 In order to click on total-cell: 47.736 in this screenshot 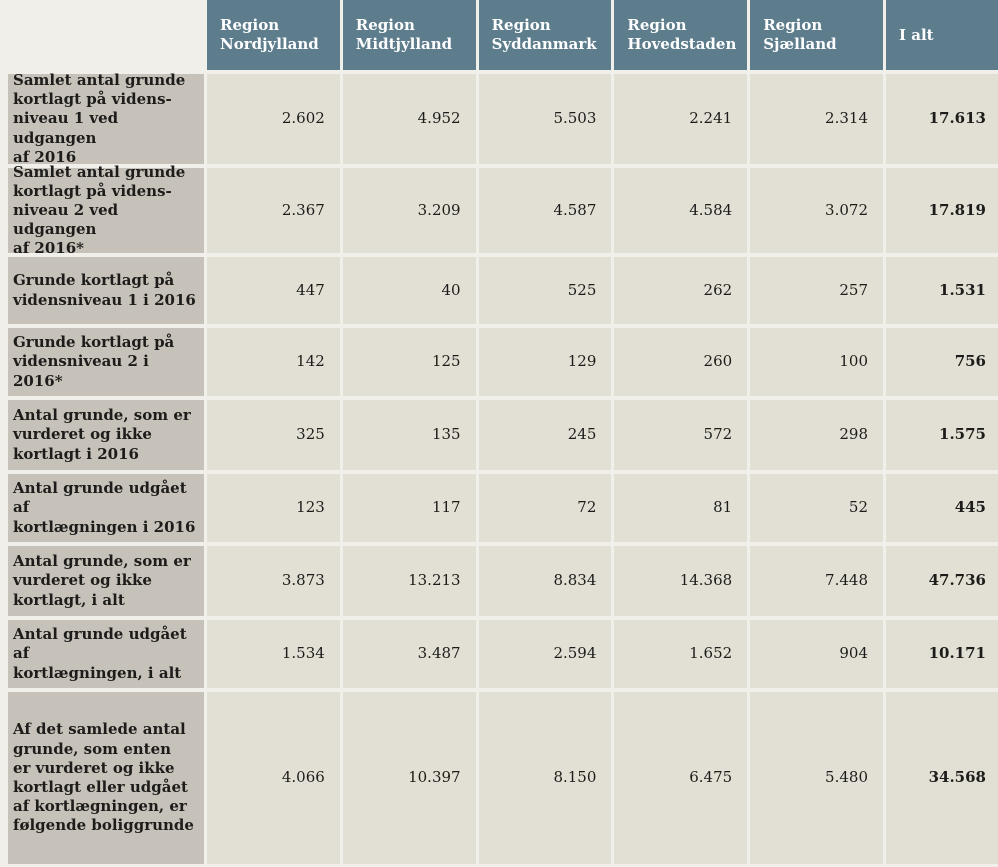, I will do `click(942, 581)`.